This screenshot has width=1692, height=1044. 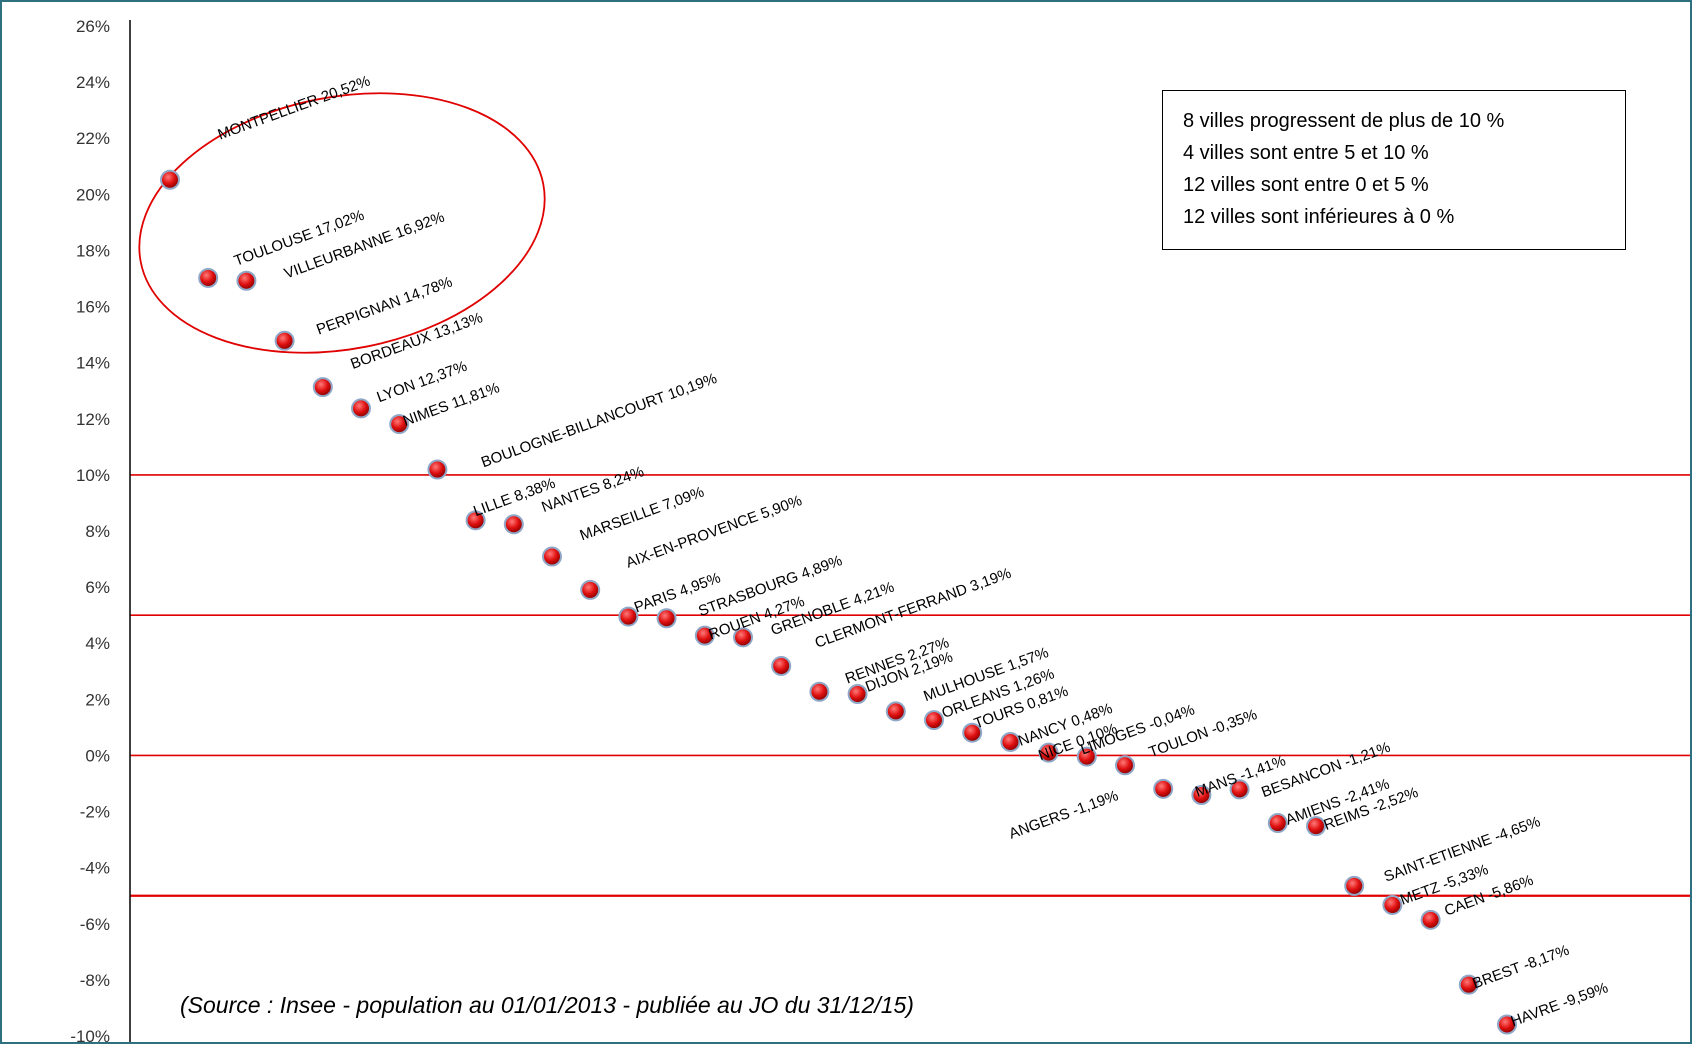 I want to click on info-line: 12 villes sont inférieures à 0 %, so click(x=1319, y=217).